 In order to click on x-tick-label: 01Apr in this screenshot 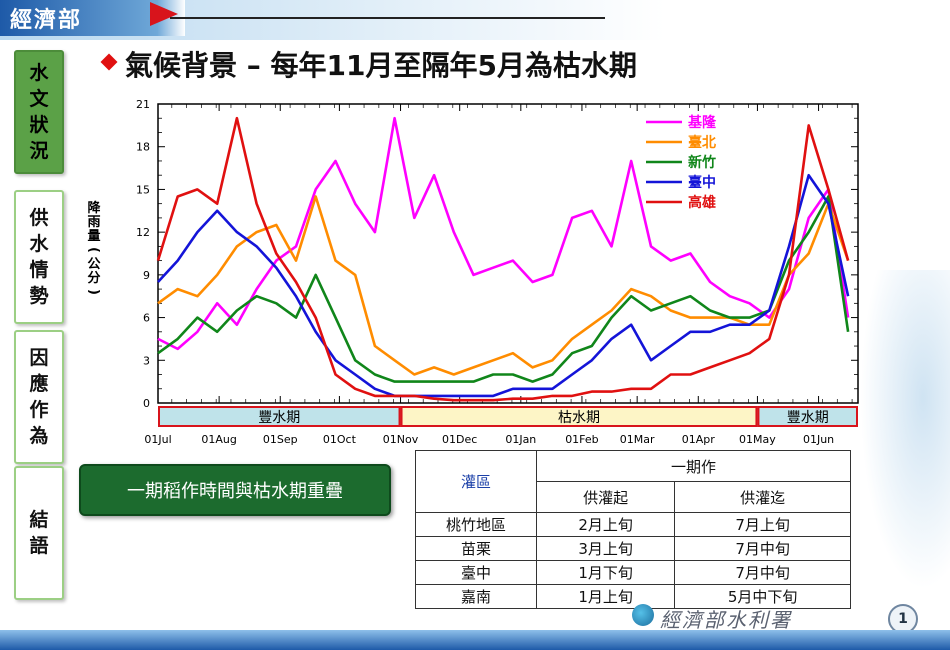, I will do `click(699, 439)`.